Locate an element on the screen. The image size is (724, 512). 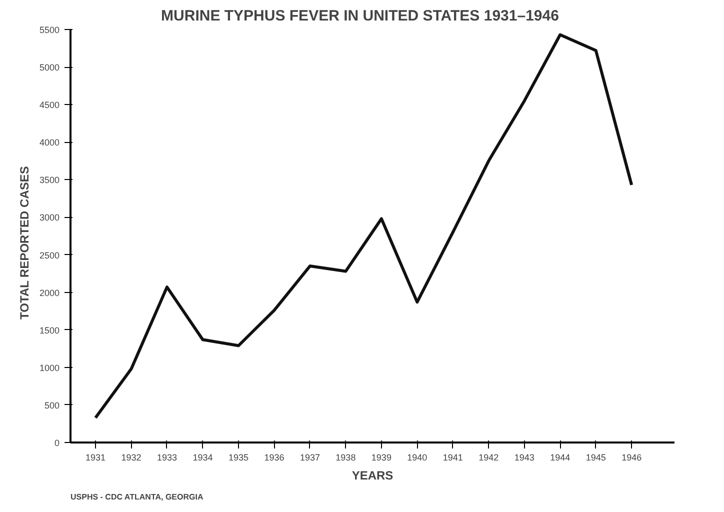
x-tick-label: 1943 is located at coordinates (524, 457).